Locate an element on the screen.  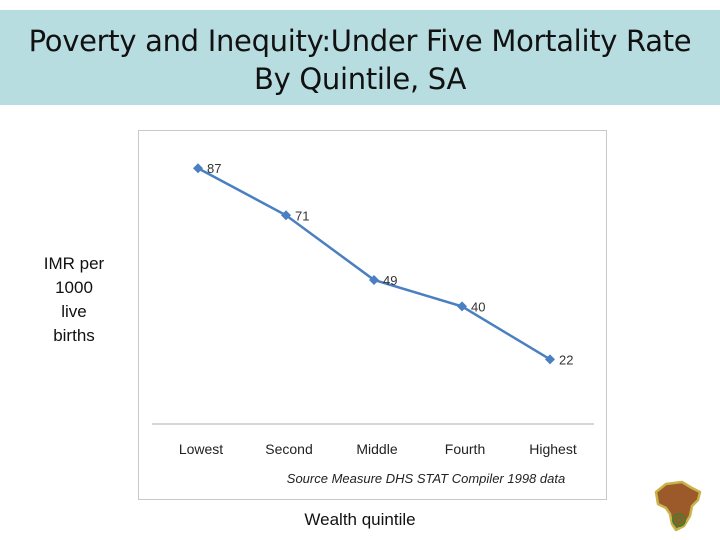
x-axis-label: Wealth quintile is located at coordinates (360, 519).